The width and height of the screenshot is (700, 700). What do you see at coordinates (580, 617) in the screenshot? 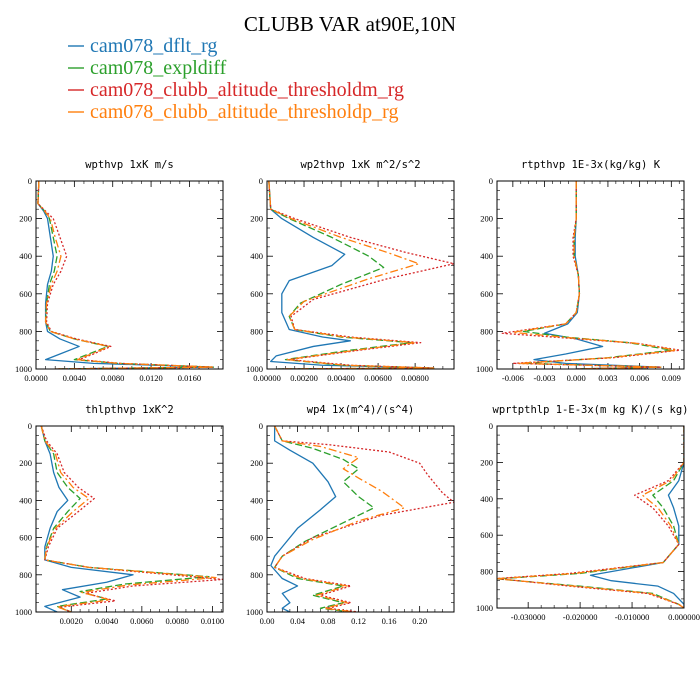
I see `x-tick-label: -0.020000` at bounding box center [580, 617].